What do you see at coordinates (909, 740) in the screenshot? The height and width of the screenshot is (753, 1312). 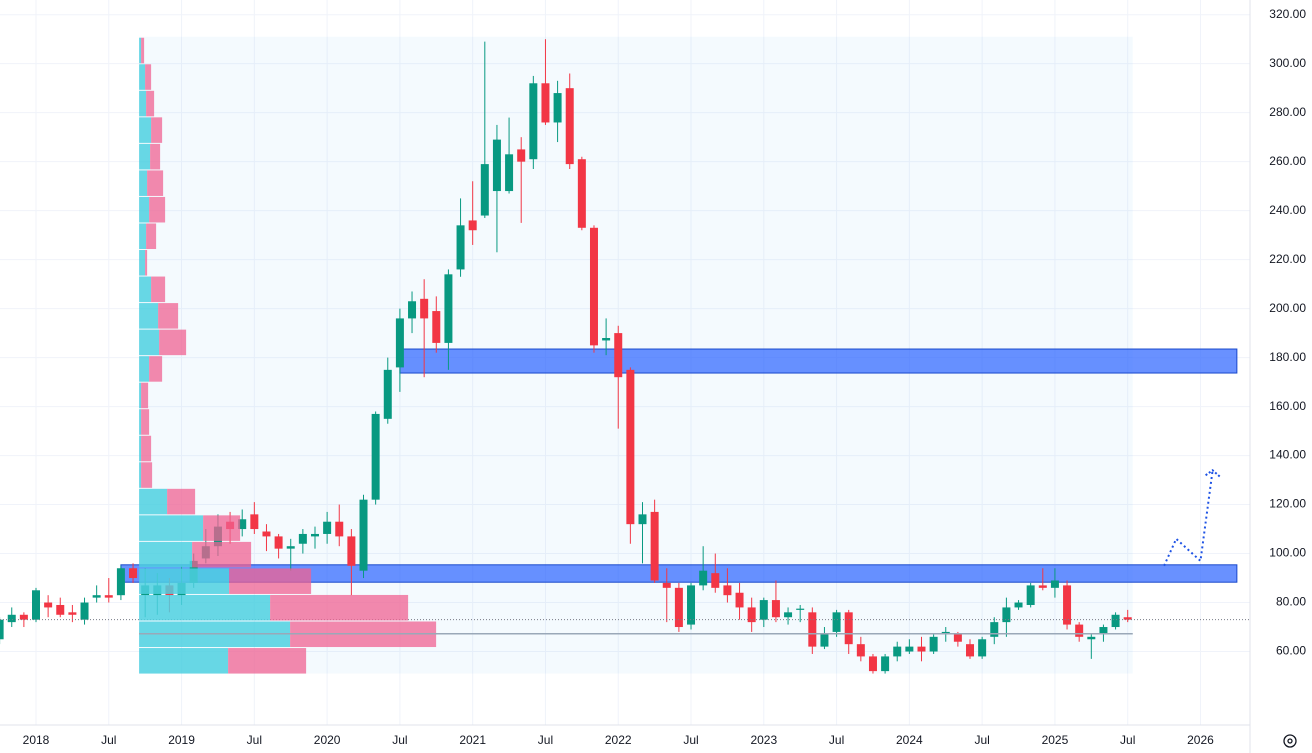 I see `x-tick-label: 2024` at bounding box center [909, 740].